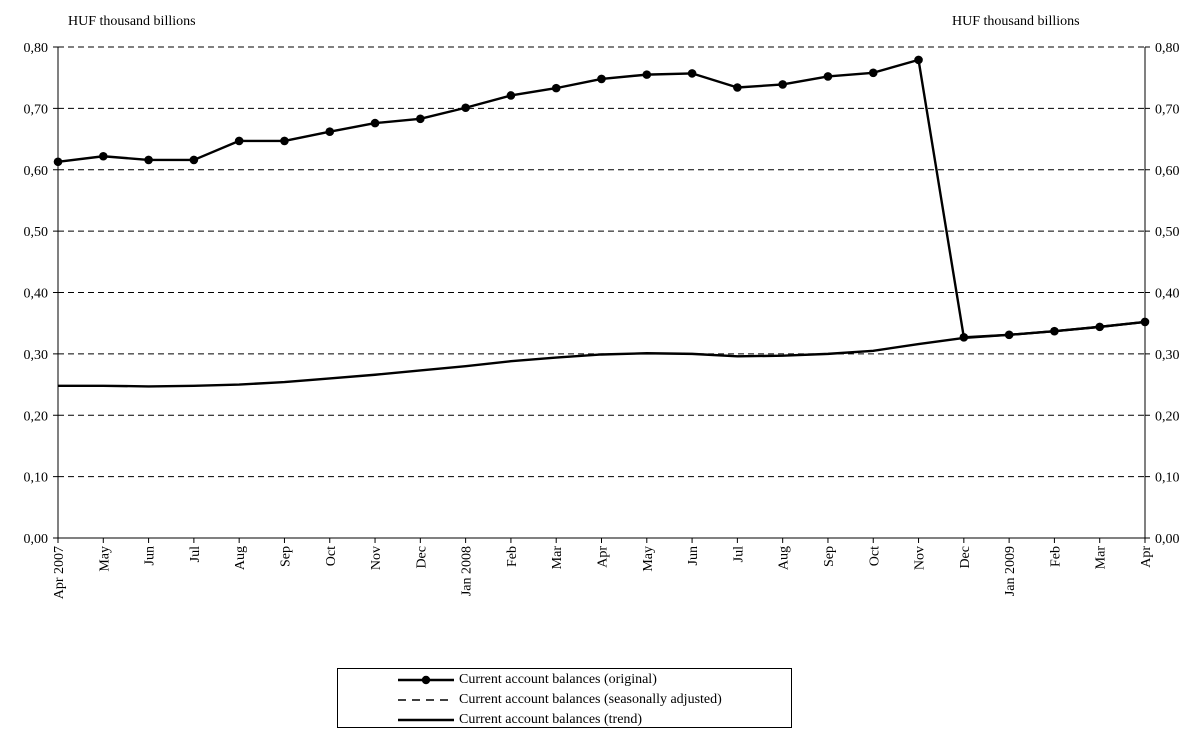 Image resolution: width=1192 pixels, height=731 pixels. Describe the element at coordinates (1167, 109) in the screenshot. I see `right-tick-label: 0,70` at that location.